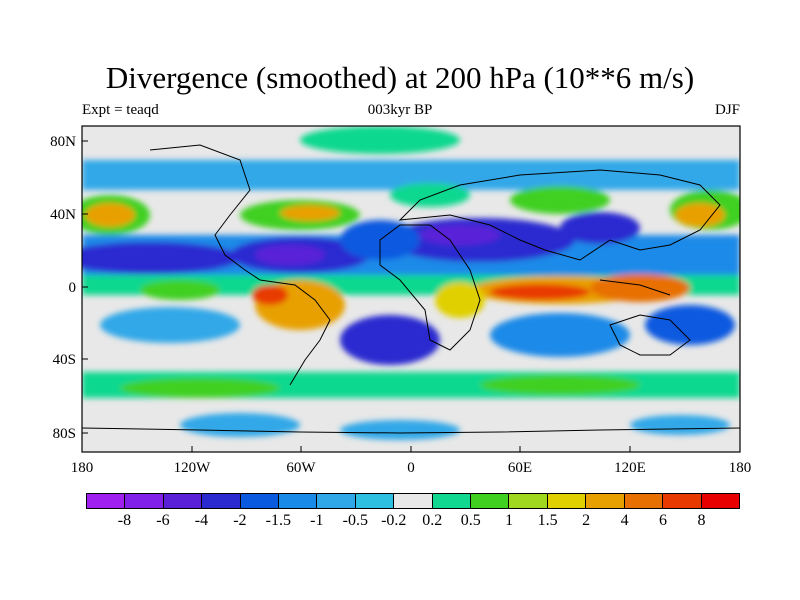 The height and width of the screenshot is (600, 800). What do you see at coordinates (740, 468) in the screenshot?
I see `lon-label-180e: 180` at bounding box center [740, 468].